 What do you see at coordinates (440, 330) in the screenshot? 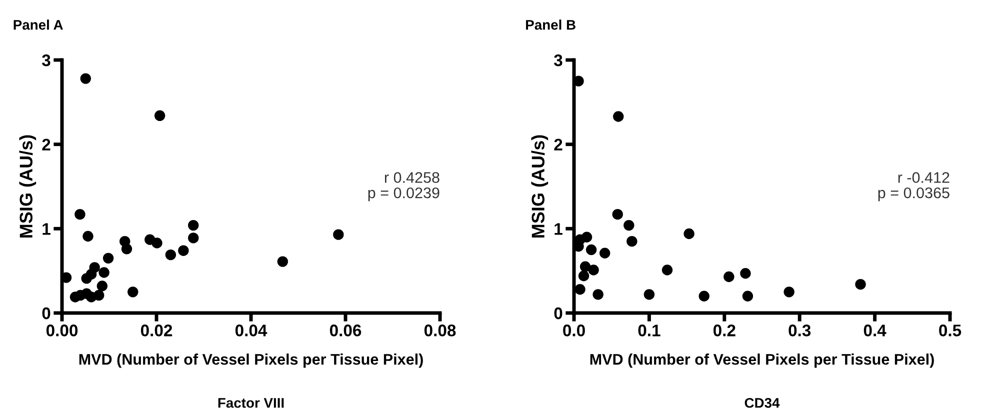
I see `x-tick-label: 0.08` at bounding box center [440, 330].